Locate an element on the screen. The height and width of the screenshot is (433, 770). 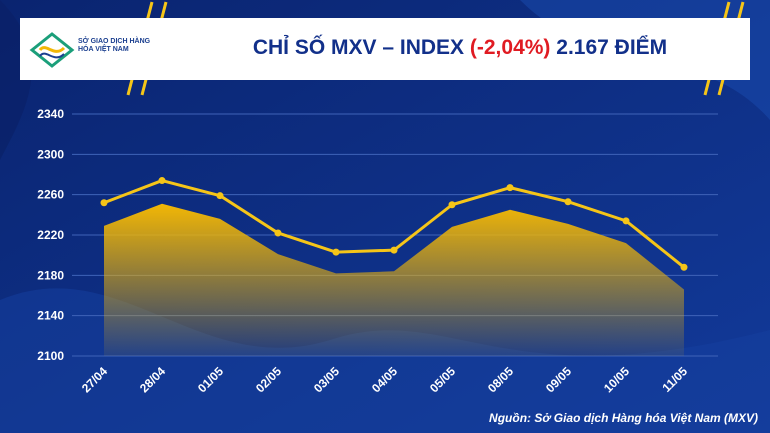
y-tick-label: 2220 is located at coordinates (50, 235).